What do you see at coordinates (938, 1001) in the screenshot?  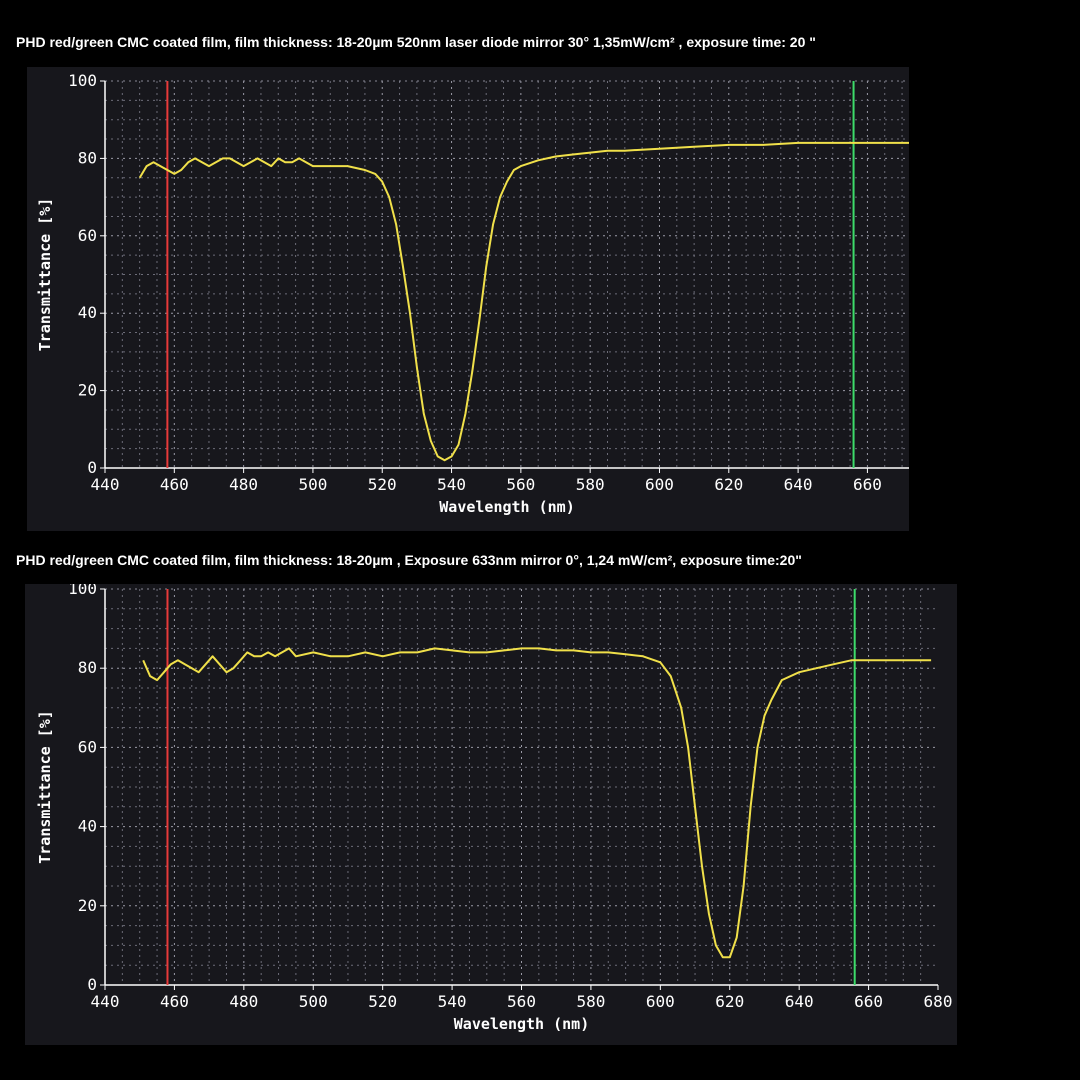 I see `x-tick-label: 680` at bounding box center [938, 1001].